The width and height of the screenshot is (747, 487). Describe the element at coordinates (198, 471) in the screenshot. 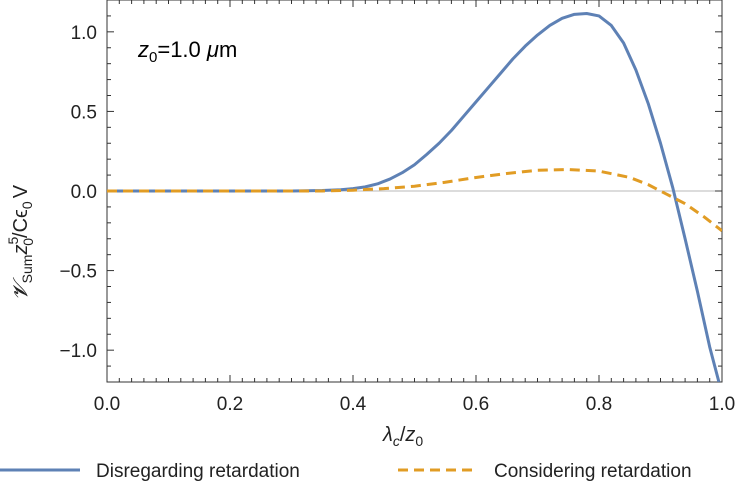

I see `legend-label-disregarding: Disregarding retardation` at that location.